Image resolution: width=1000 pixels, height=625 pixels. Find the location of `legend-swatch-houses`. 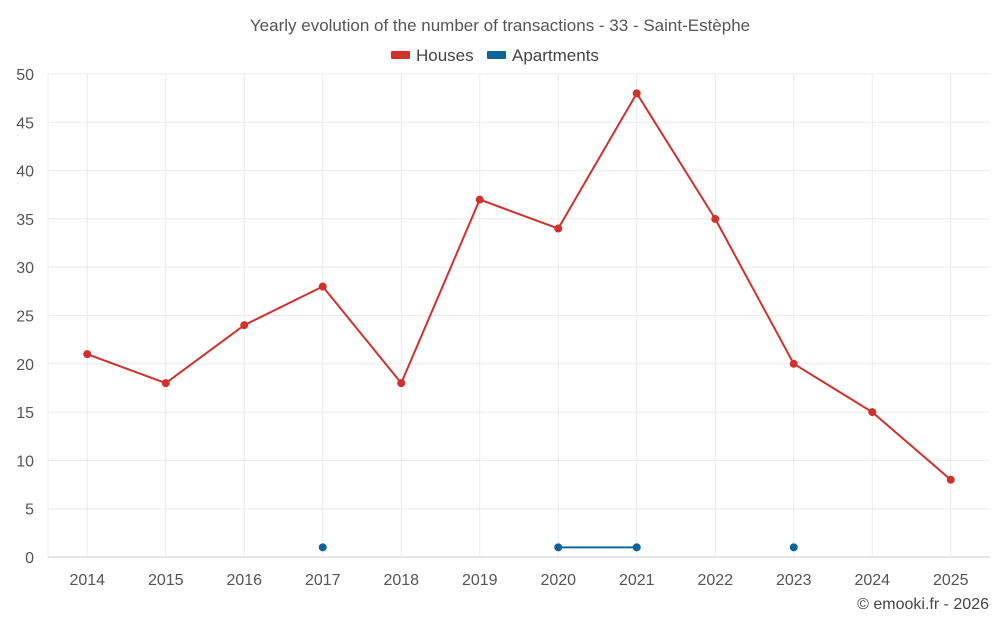

legend-swatch-houses is located at coordinates (400, 55).